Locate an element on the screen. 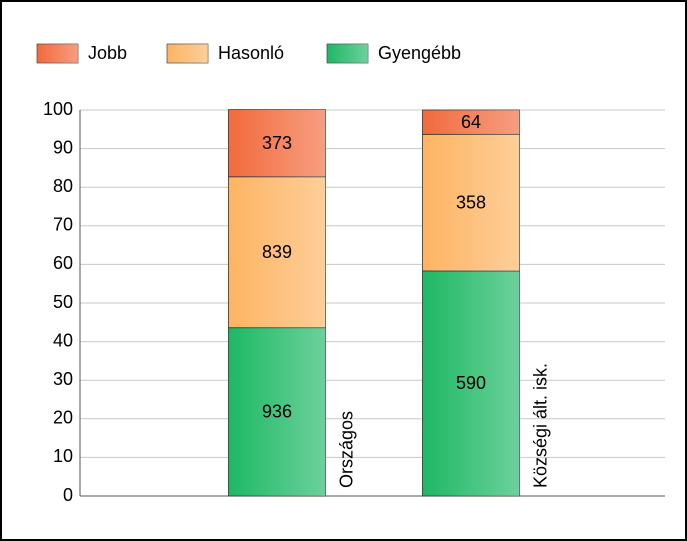 The height and width of the screenshot is (541, 687). y-tick-label: 40 is located at coordinates (63, 340).